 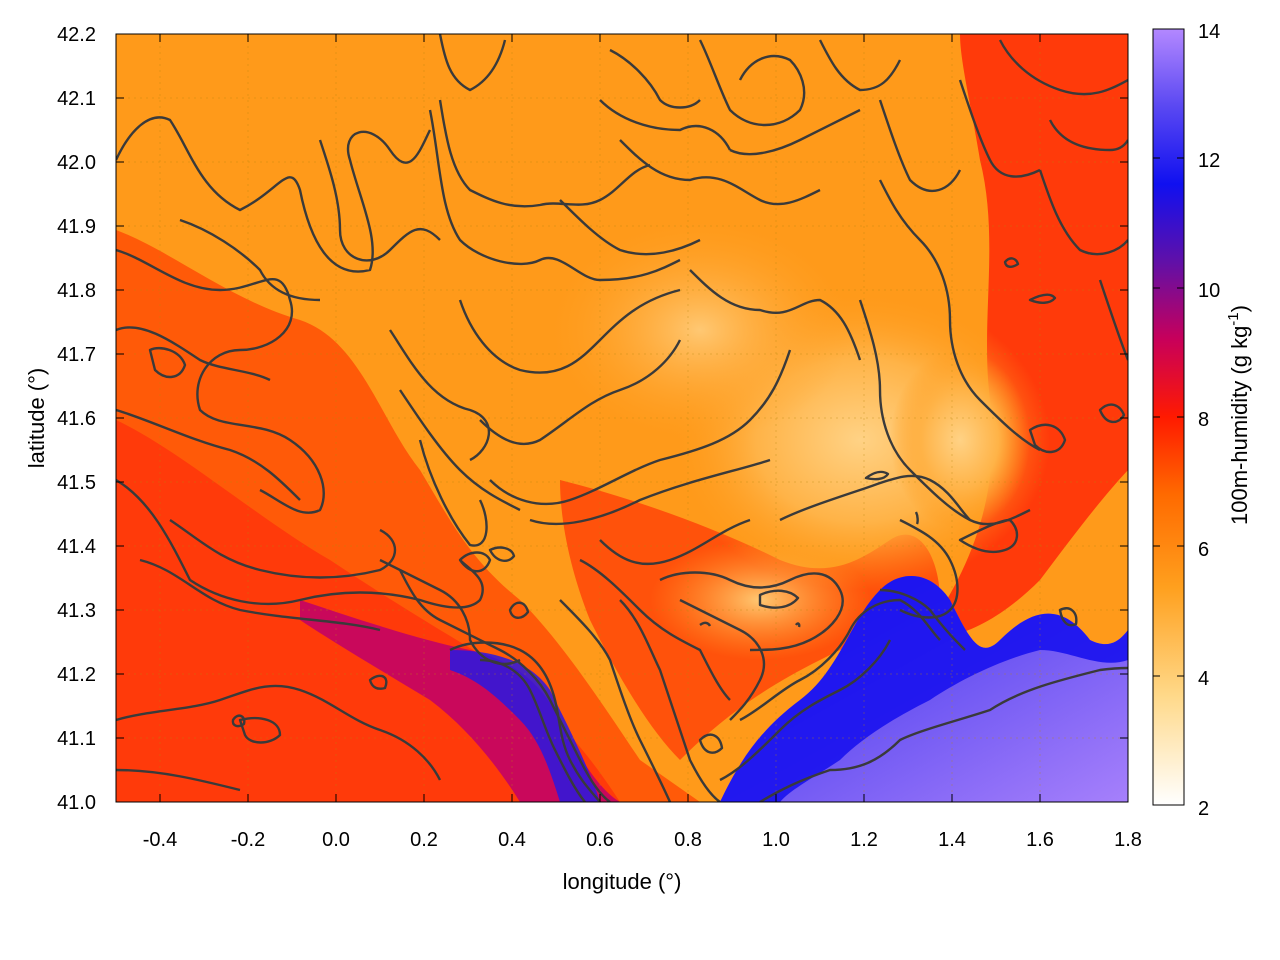 What do you see at coordinates (1203, 420) in the screenshot?
I see `colorbar-tick-label: 8` at bounding box center [1203, 420].